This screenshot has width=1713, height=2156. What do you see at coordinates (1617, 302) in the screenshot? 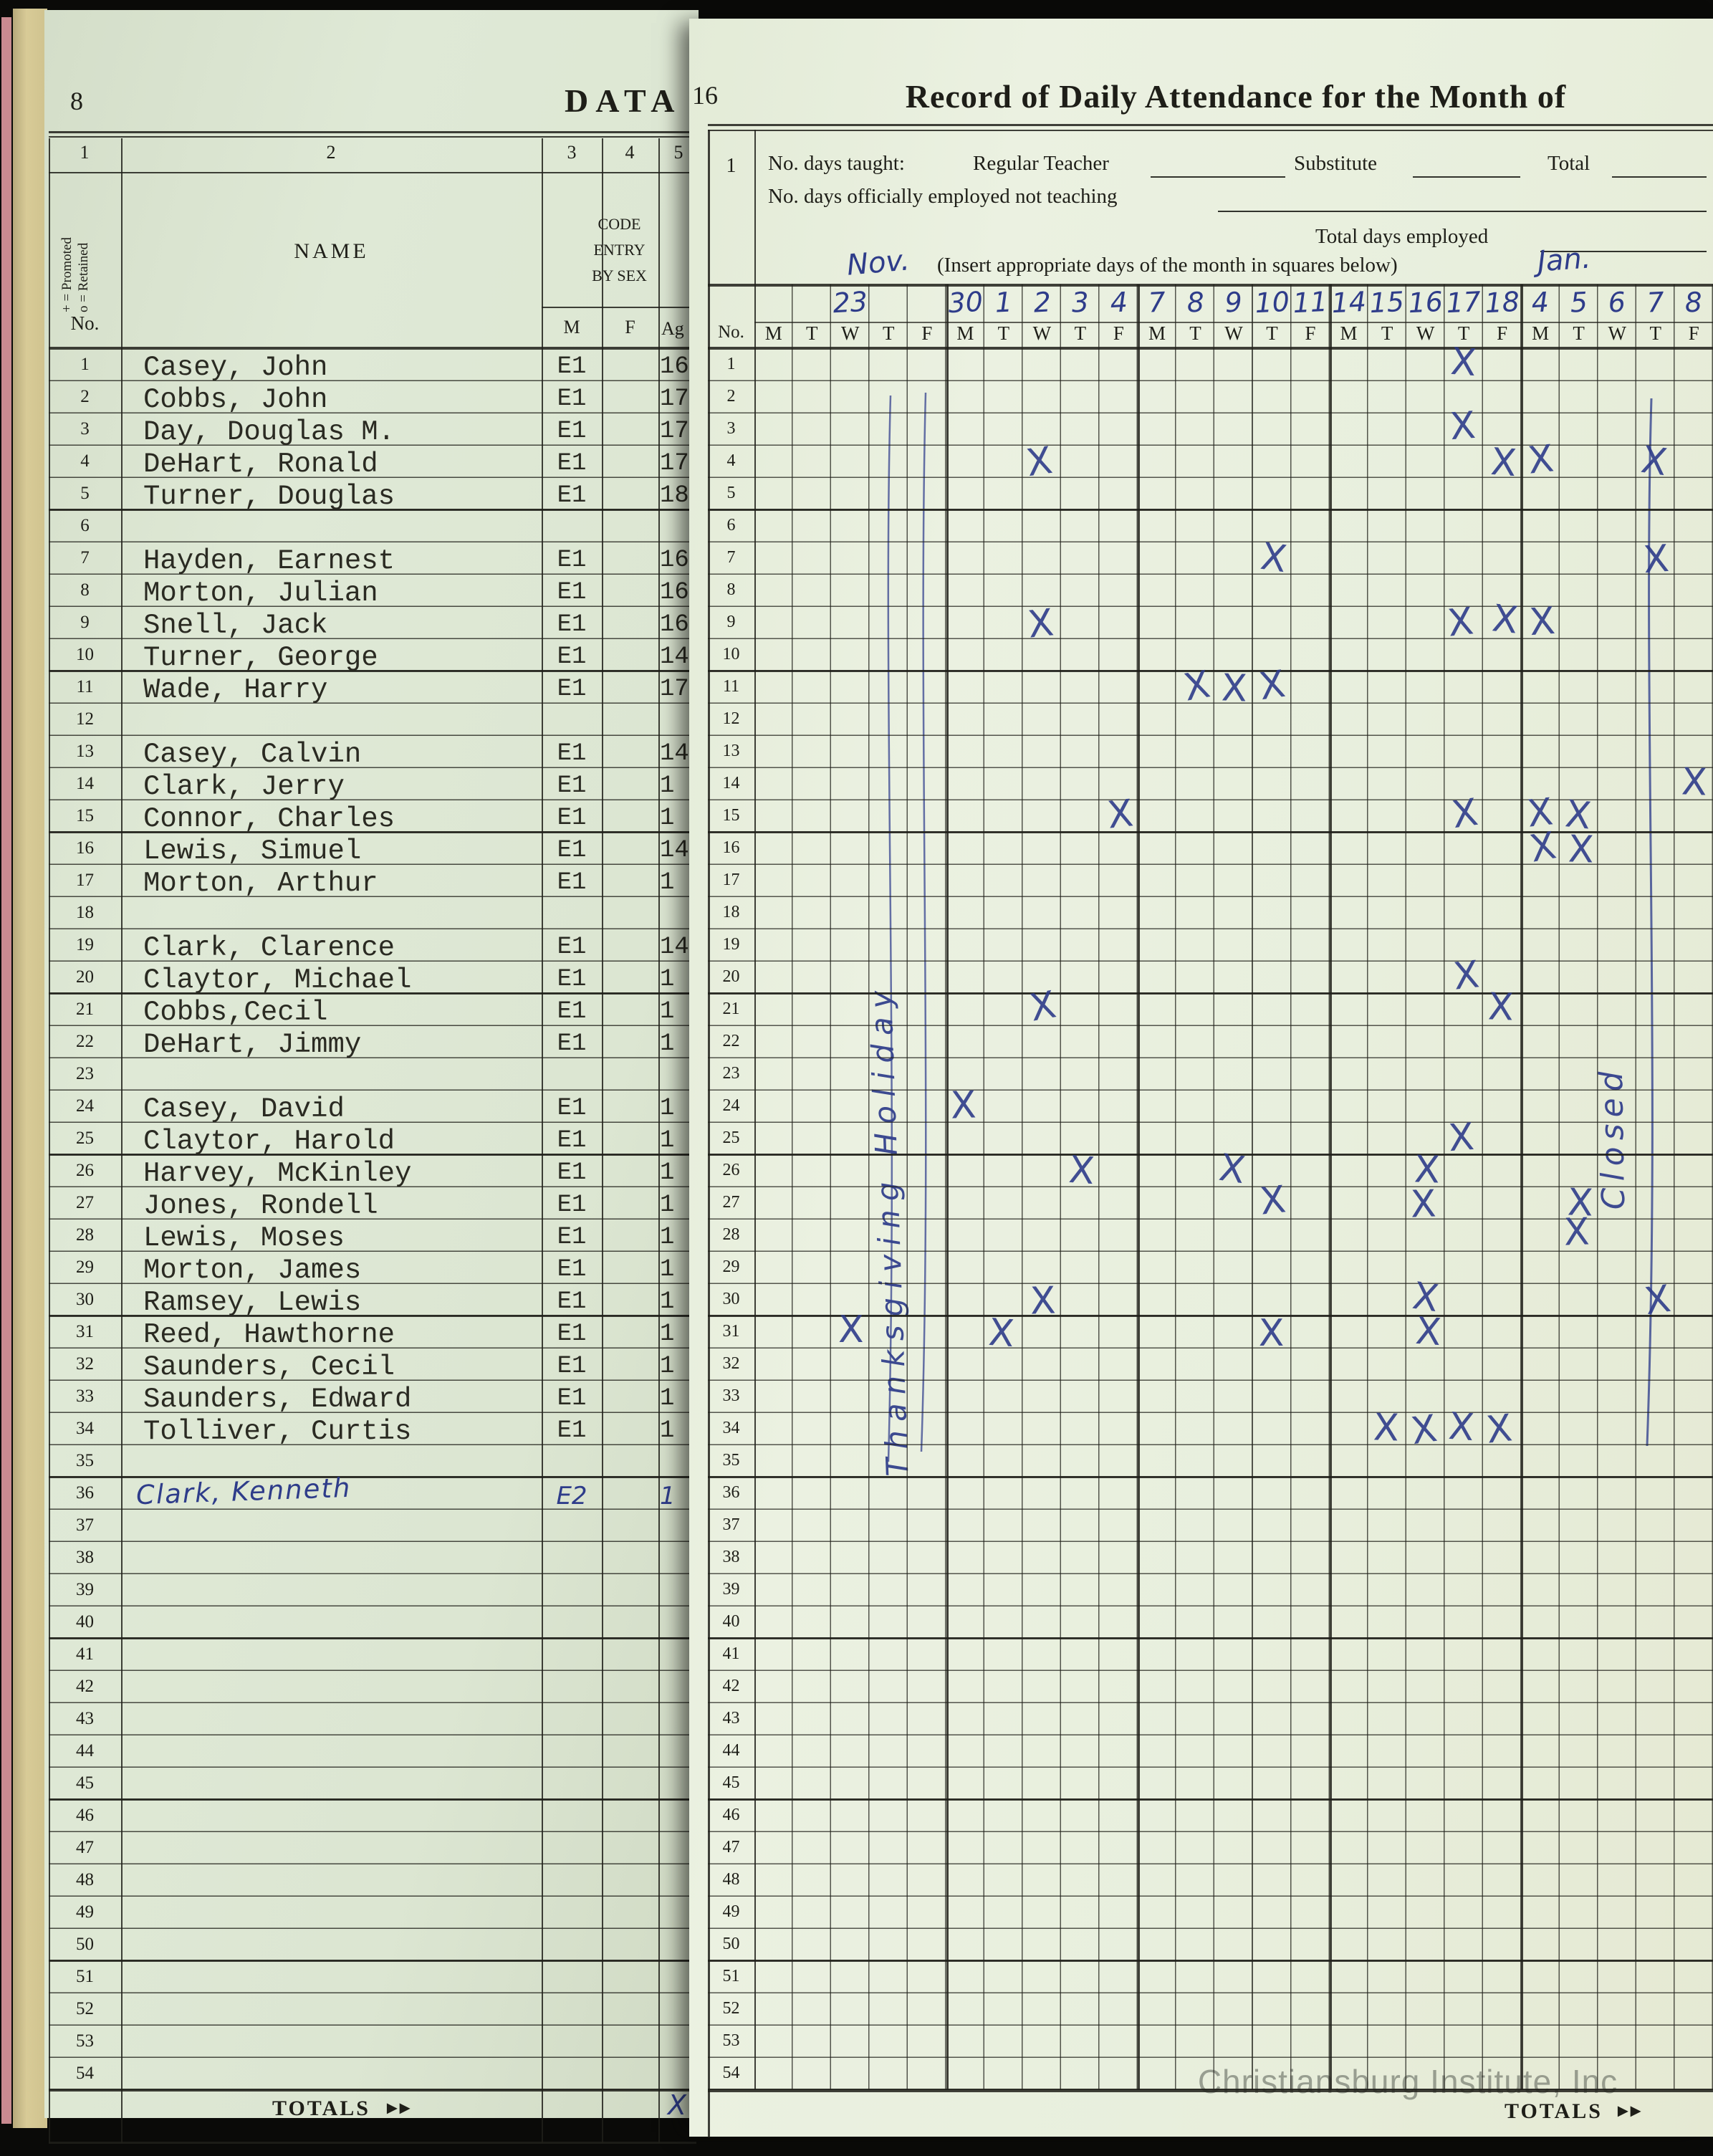
I see `day-number-col22: 6` at bounding box center [1617, 302].